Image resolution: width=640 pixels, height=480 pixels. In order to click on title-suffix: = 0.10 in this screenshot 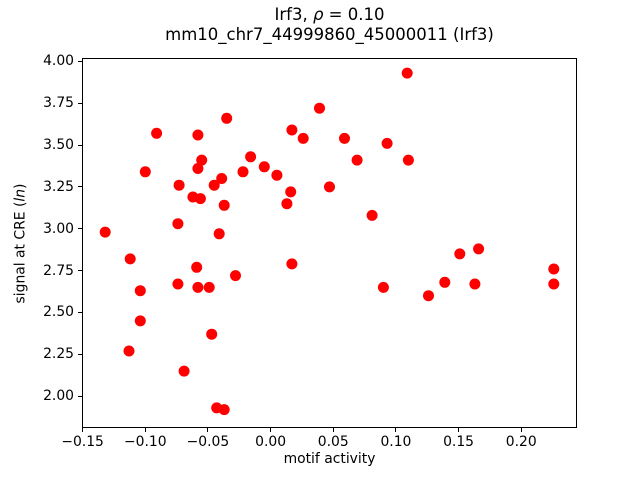, I will do `click(354, 14)`.